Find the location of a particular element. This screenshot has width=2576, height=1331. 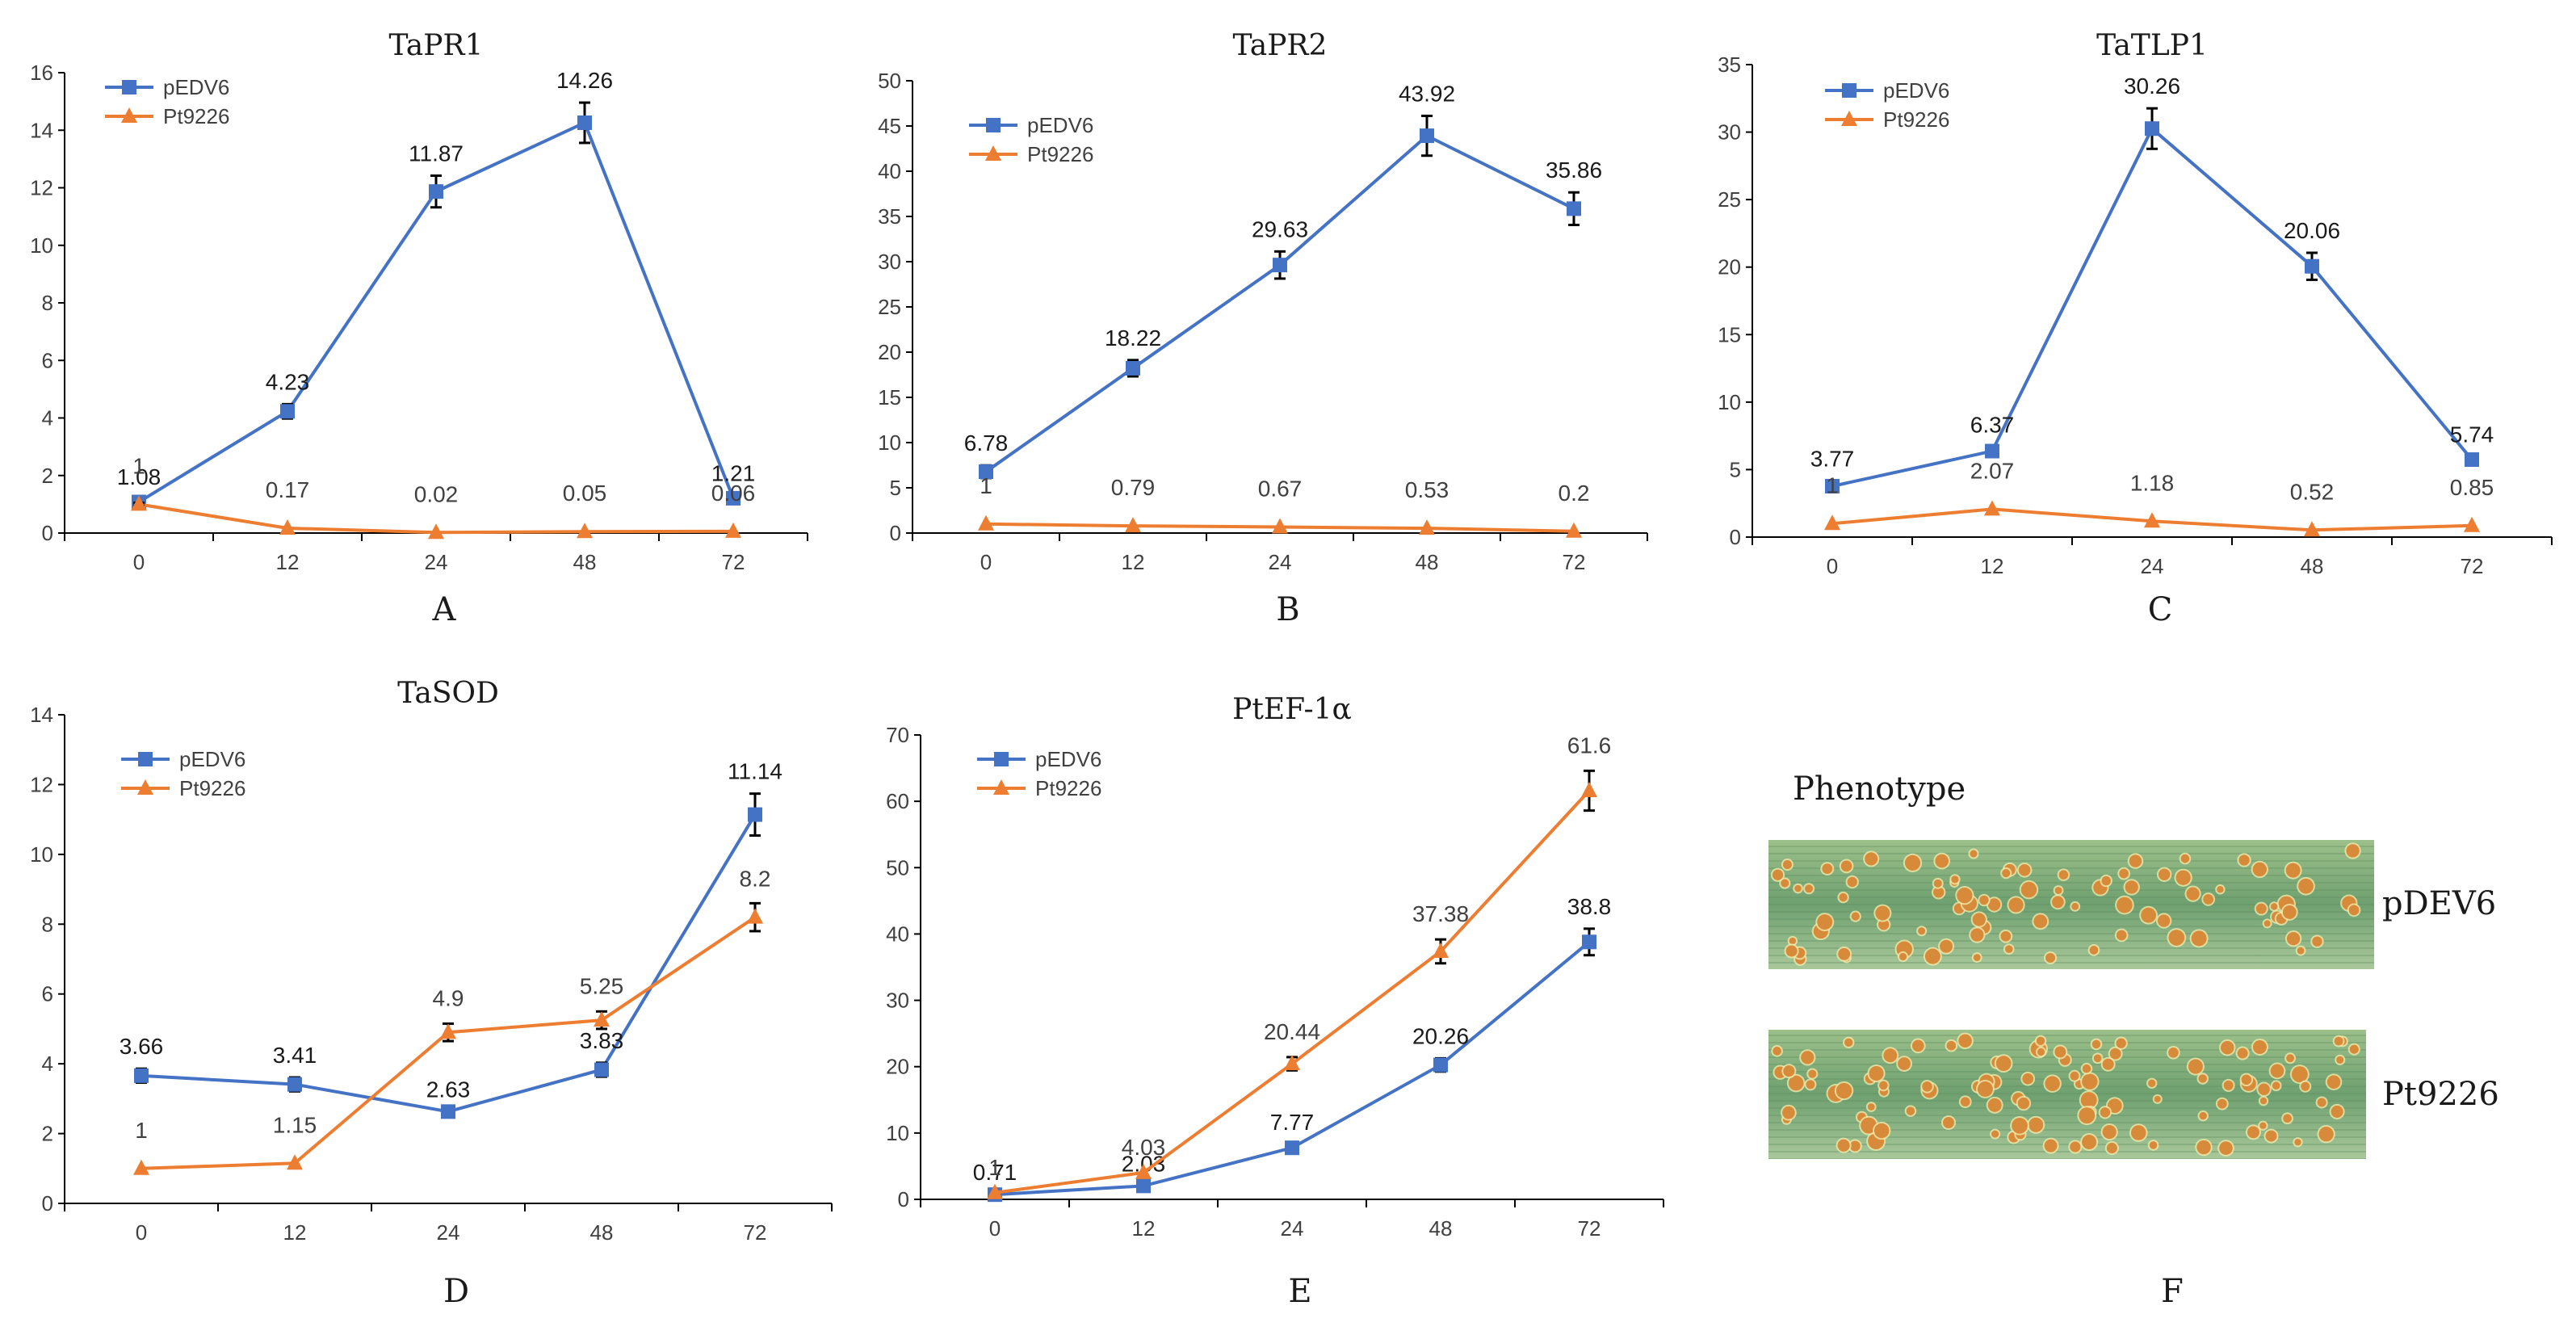

data-label: 5.74 is located at coordinates (2472, 434).